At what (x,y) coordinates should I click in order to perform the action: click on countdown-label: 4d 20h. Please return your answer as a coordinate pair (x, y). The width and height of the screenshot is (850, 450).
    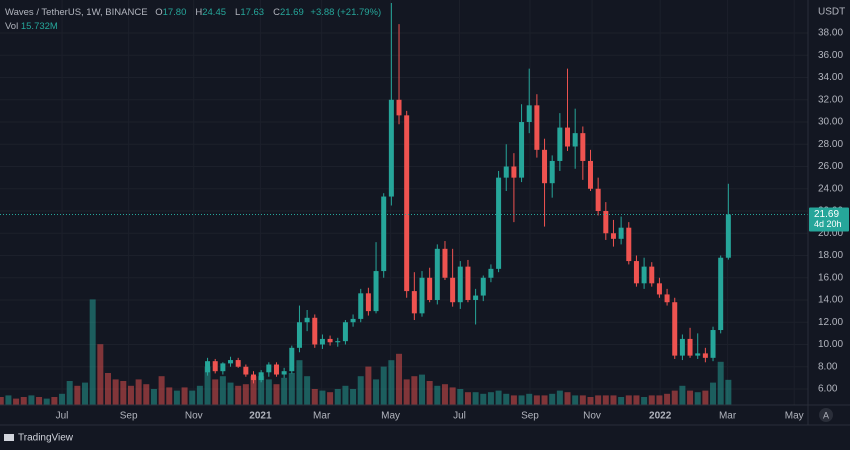
    Looking at the image, I should click on (828, 224).